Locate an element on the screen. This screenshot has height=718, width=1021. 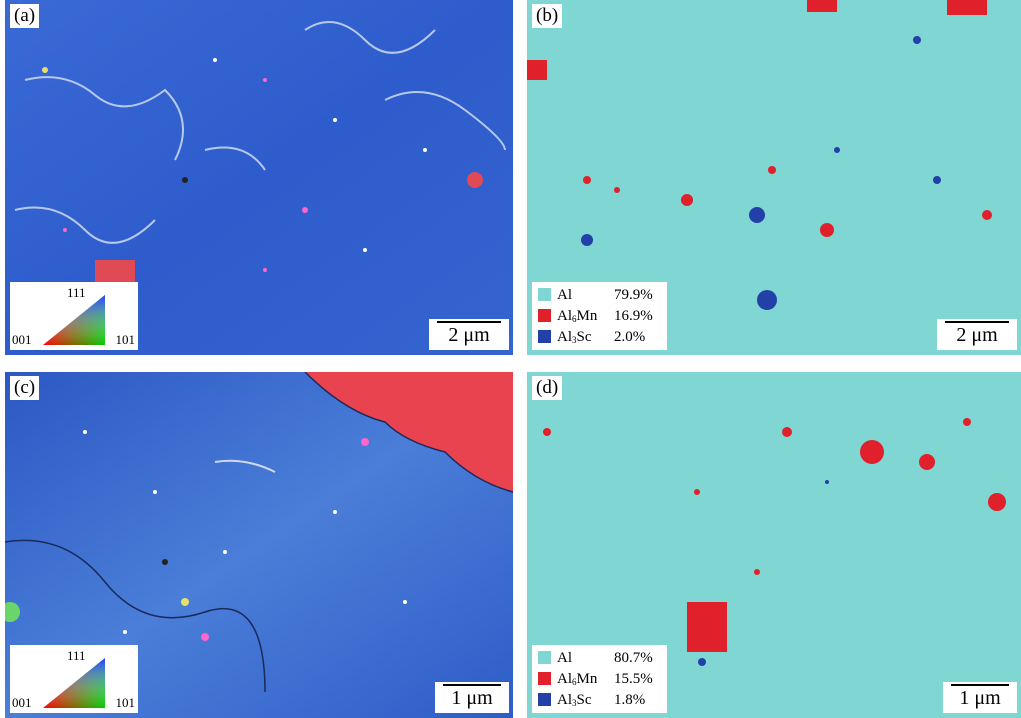
panel-label-b: (b) is located at coordinates (547, 16).